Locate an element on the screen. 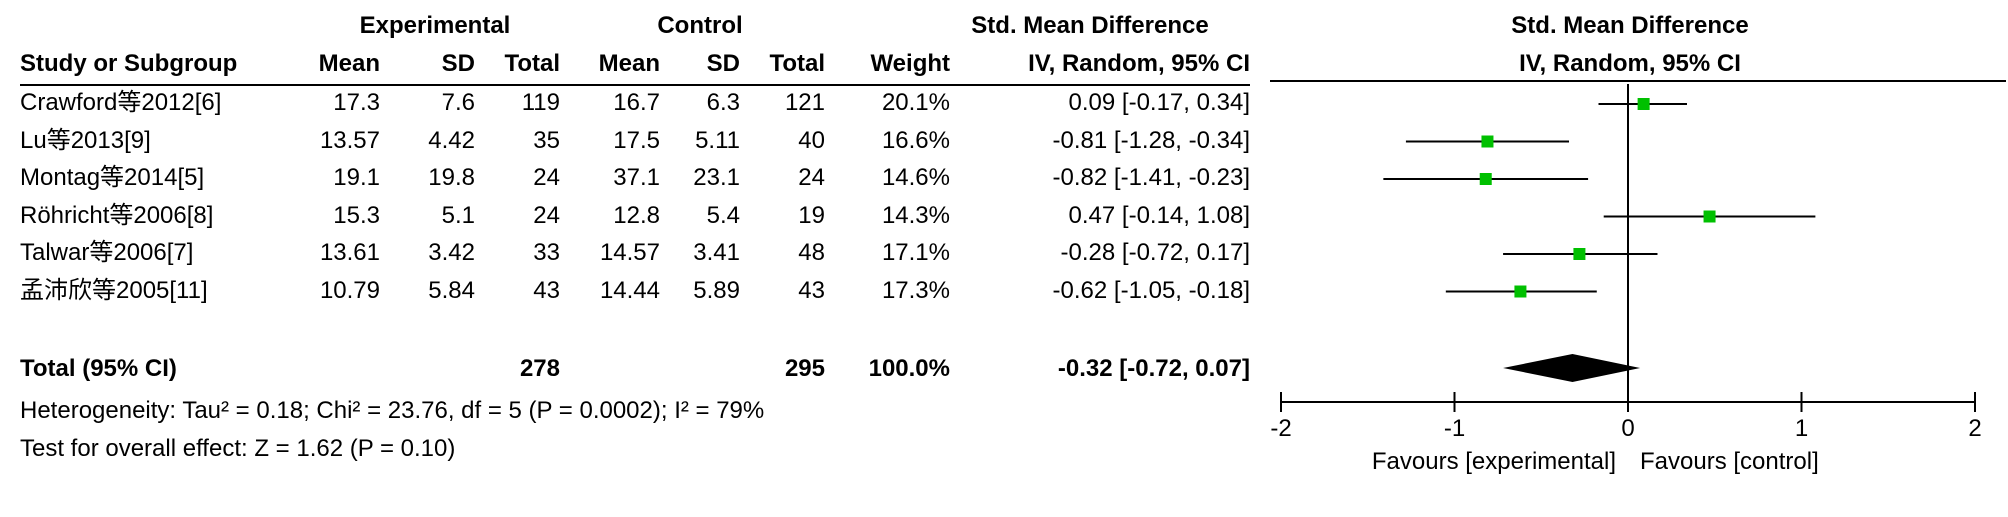 This screenshot has width=2008, height=517. exp-mean: 15.3 is located at coordinates (356, 215).